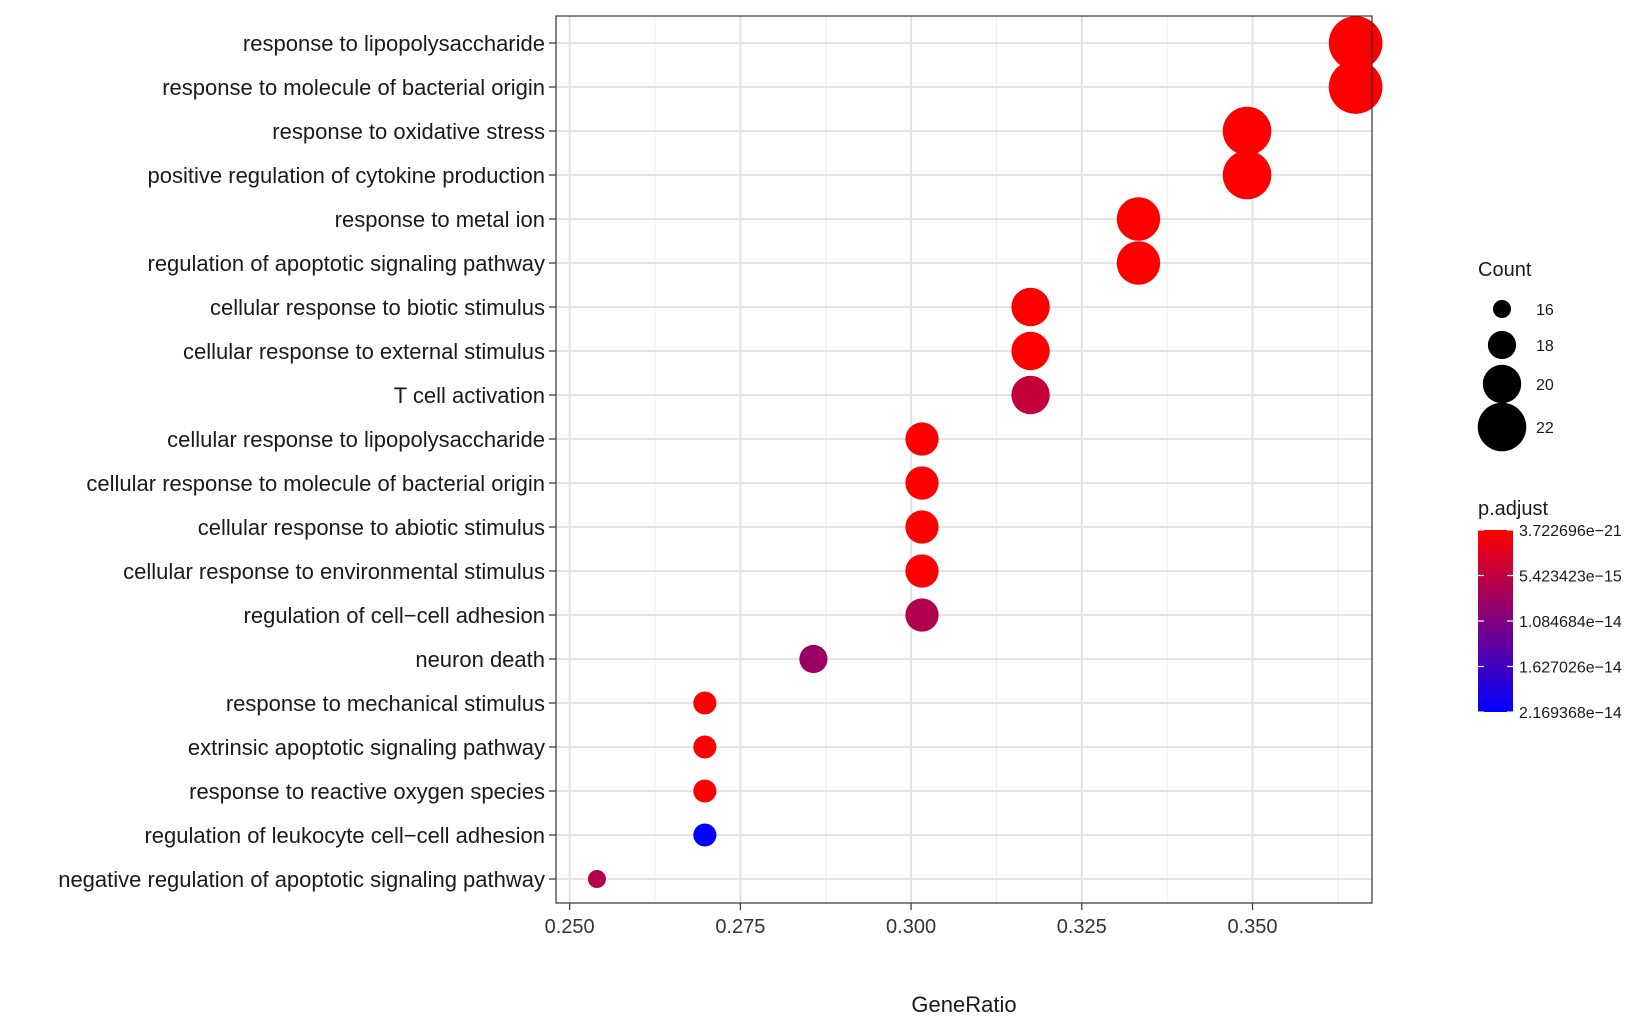  What do you see at coordinates (1570, 577) in the screenshot?
I see `p-adjust-legend-label: 5.423423e−15` at bounding box center [1570, 577].